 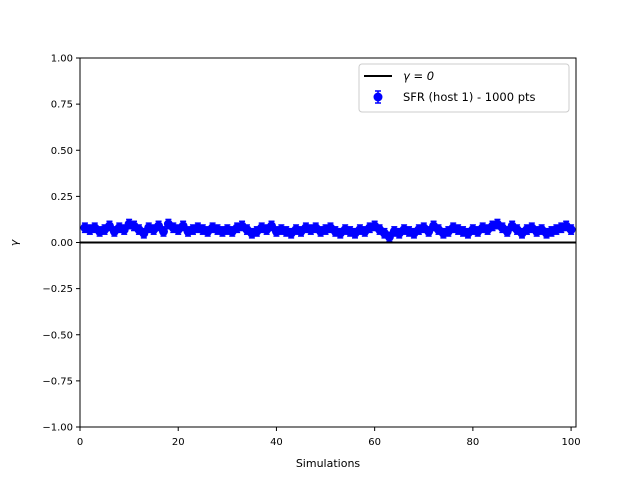 I want to click on y-tick-label: −1.00, so click(x=57, y=428).